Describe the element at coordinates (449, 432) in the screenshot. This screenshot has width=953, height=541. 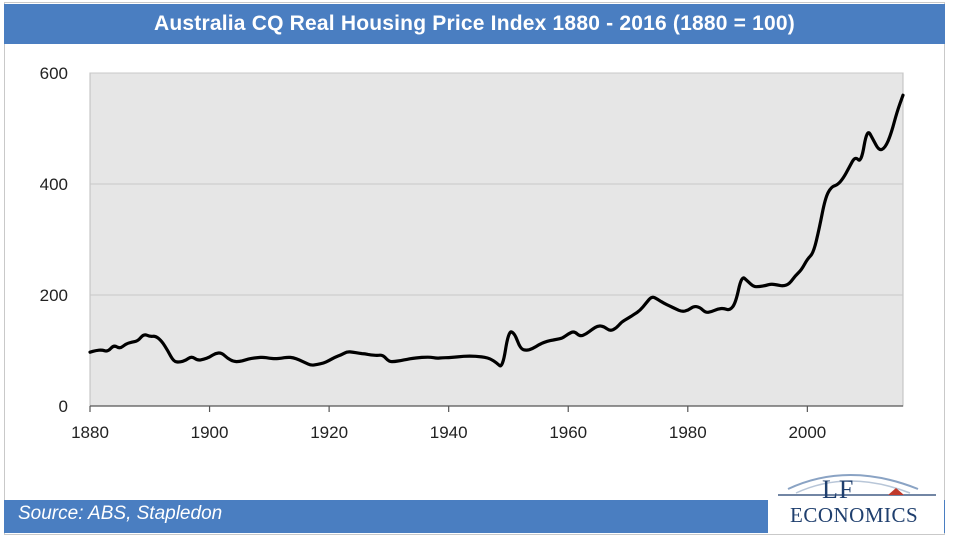
I see `x-tick-label: 1940` at that location.